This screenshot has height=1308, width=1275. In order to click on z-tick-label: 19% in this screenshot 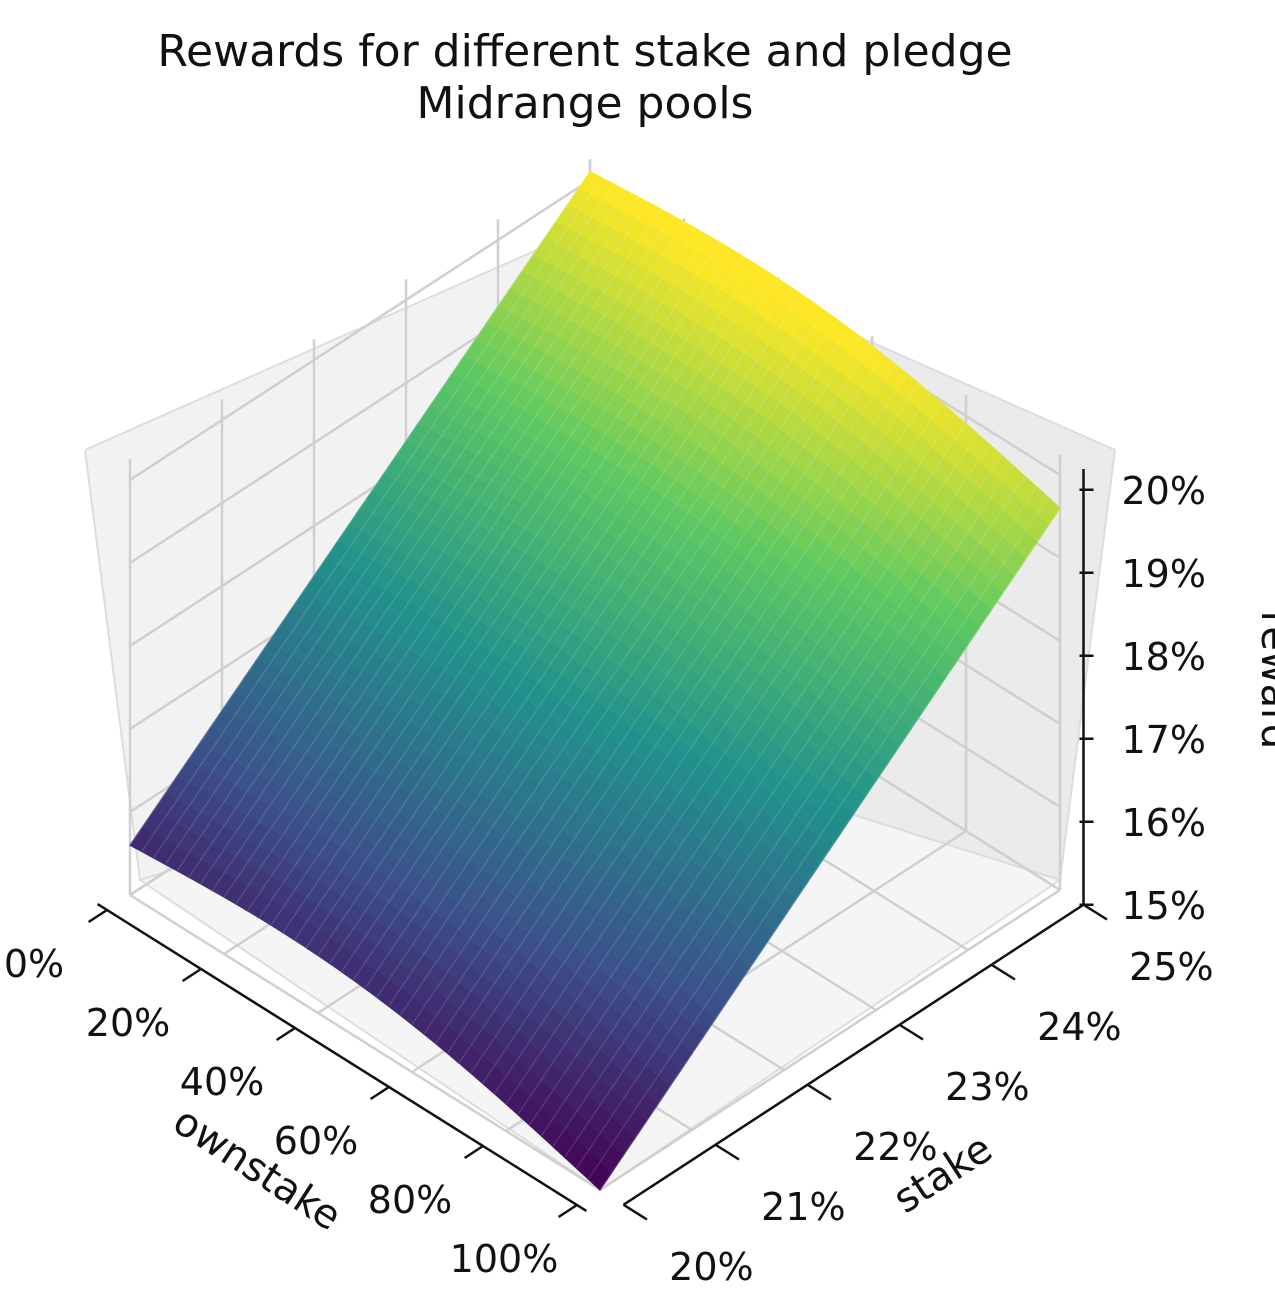, I will do `click(1164, 574)`.